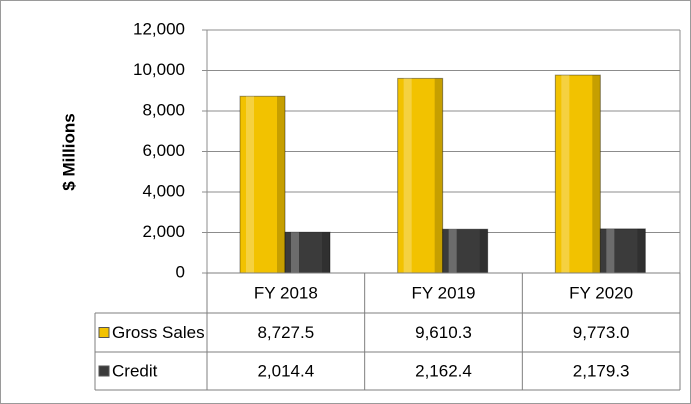 This screenshot has width=691, height=404. I want to click on table-value: 9,610.3, so click(443, 332).